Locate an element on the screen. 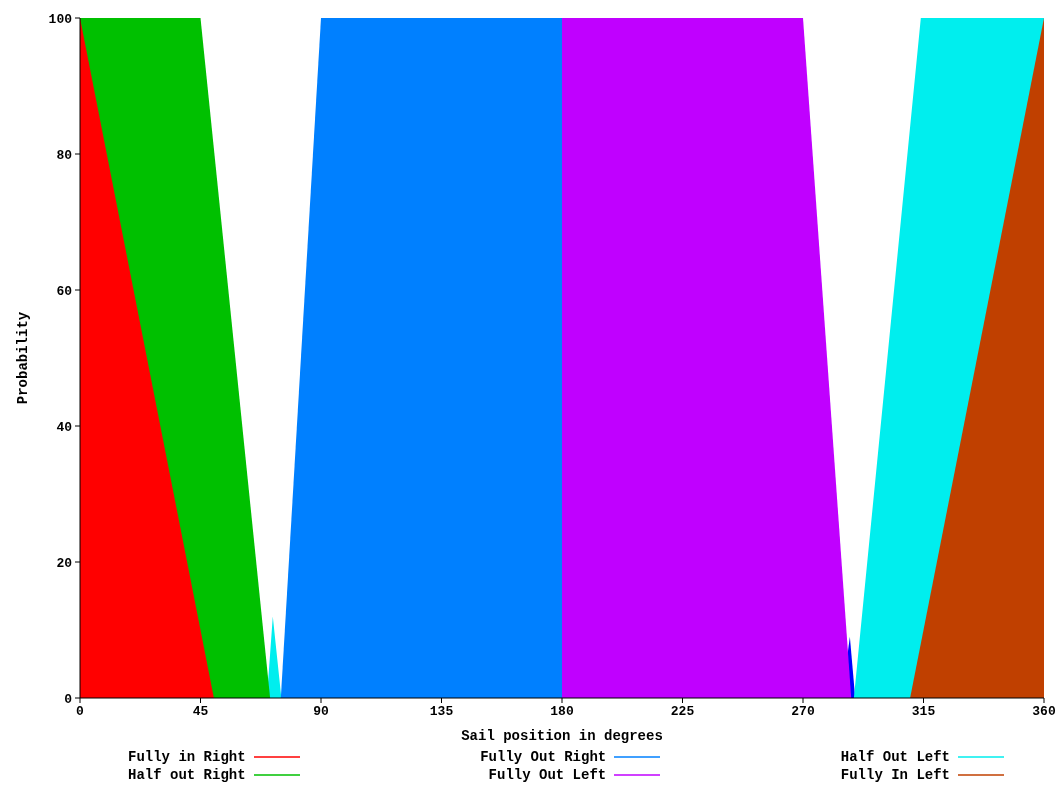  y-tick-label: 0 is located at coordinates (68, 699).